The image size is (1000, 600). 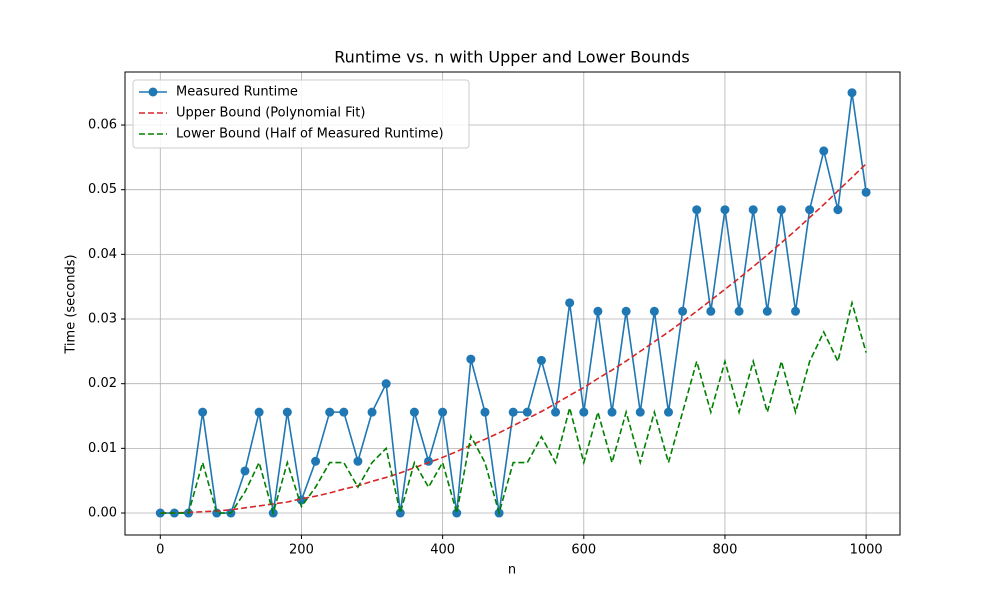 I want to click on y-tick-label: 0.05, so click(x=102, y=189).